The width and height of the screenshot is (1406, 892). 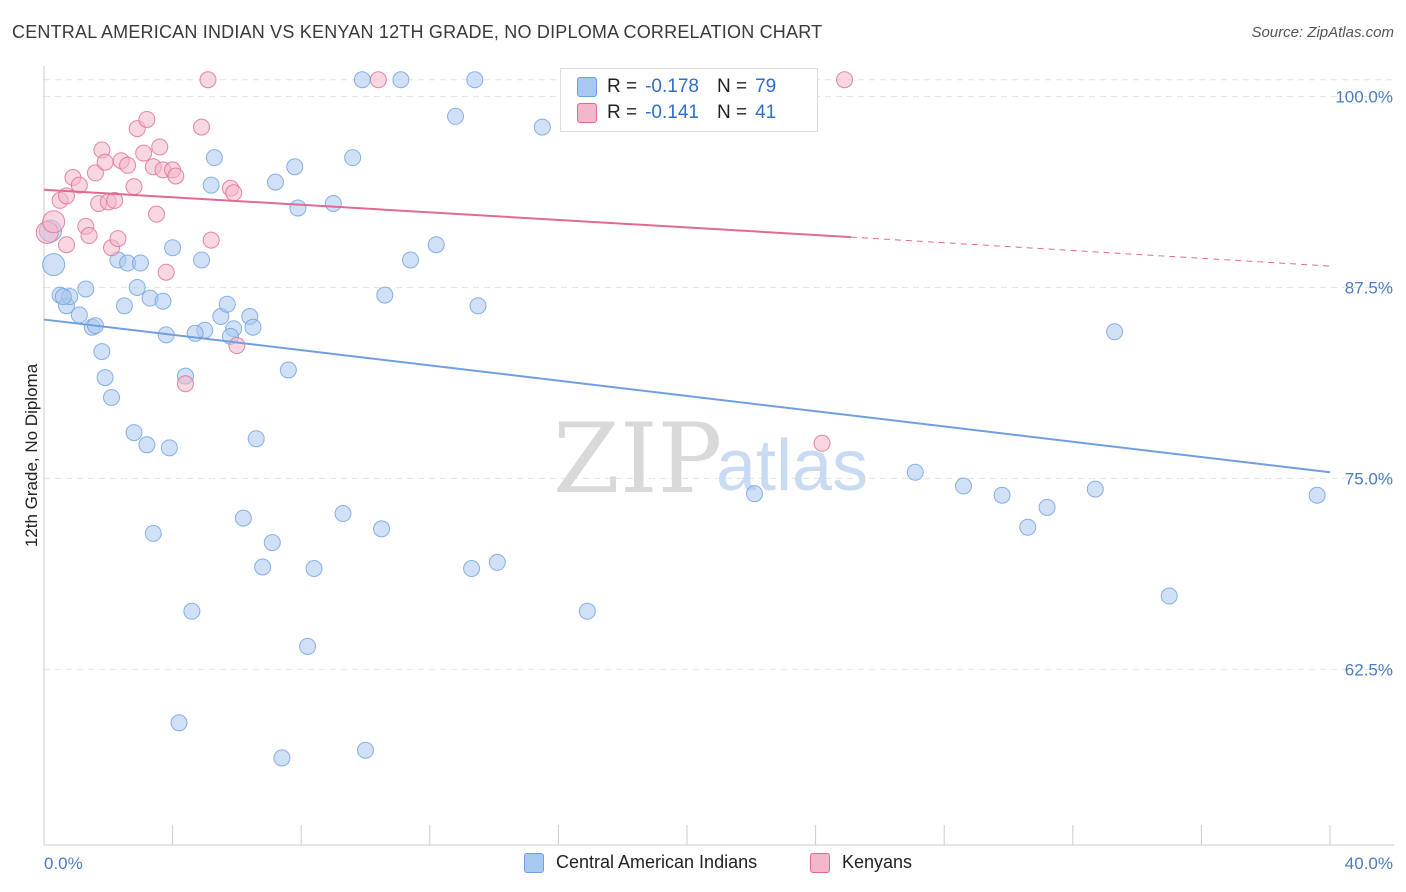 I want to click on series-legend-label: Central American Indians, so click(x=657, y=862).